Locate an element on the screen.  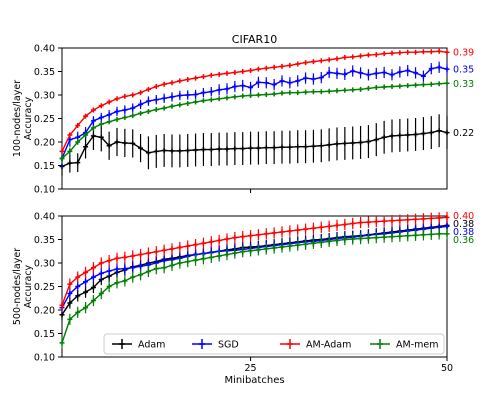
x-tick-label: 25 is located at coordinates (251, 368).